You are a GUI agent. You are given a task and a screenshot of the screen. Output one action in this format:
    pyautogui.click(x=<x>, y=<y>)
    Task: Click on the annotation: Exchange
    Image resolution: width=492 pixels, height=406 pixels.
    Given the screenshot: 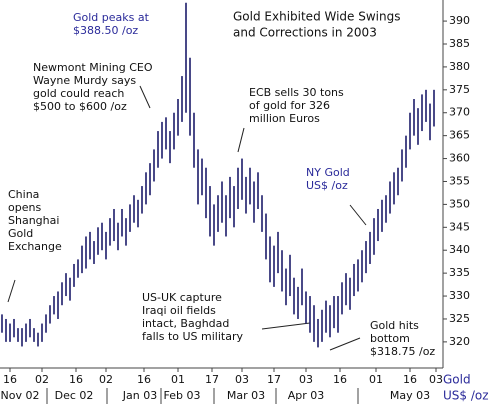 What is the action you would take?
    pyautogui.click(x=35, y=246)
    